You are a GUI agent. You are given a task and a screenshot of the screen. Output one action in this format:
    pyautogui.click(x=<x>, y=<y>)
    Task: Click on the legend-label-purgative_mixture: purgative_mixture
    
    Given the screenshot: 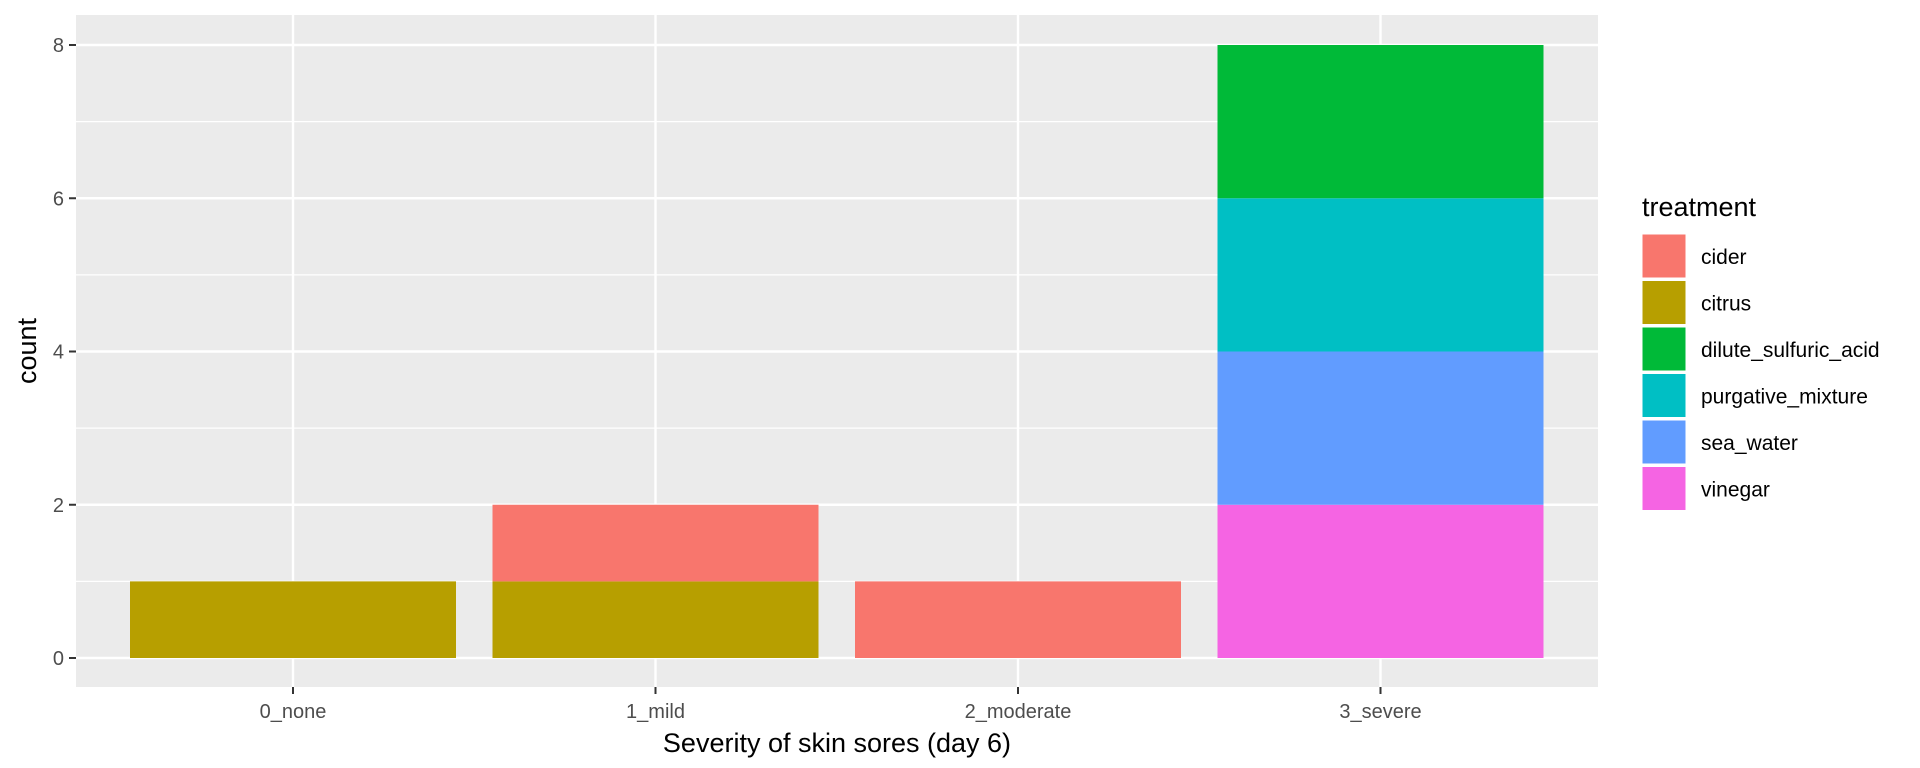 What is the action you would take?
    pyautogui.click(x=1784, y=397)
    